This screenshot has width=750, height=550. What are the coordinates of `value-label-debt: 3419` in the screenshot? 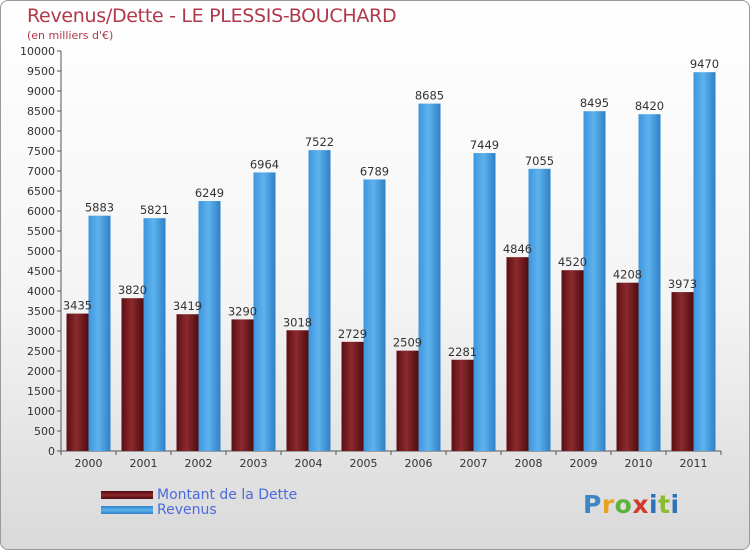 It's located at (187, 306).